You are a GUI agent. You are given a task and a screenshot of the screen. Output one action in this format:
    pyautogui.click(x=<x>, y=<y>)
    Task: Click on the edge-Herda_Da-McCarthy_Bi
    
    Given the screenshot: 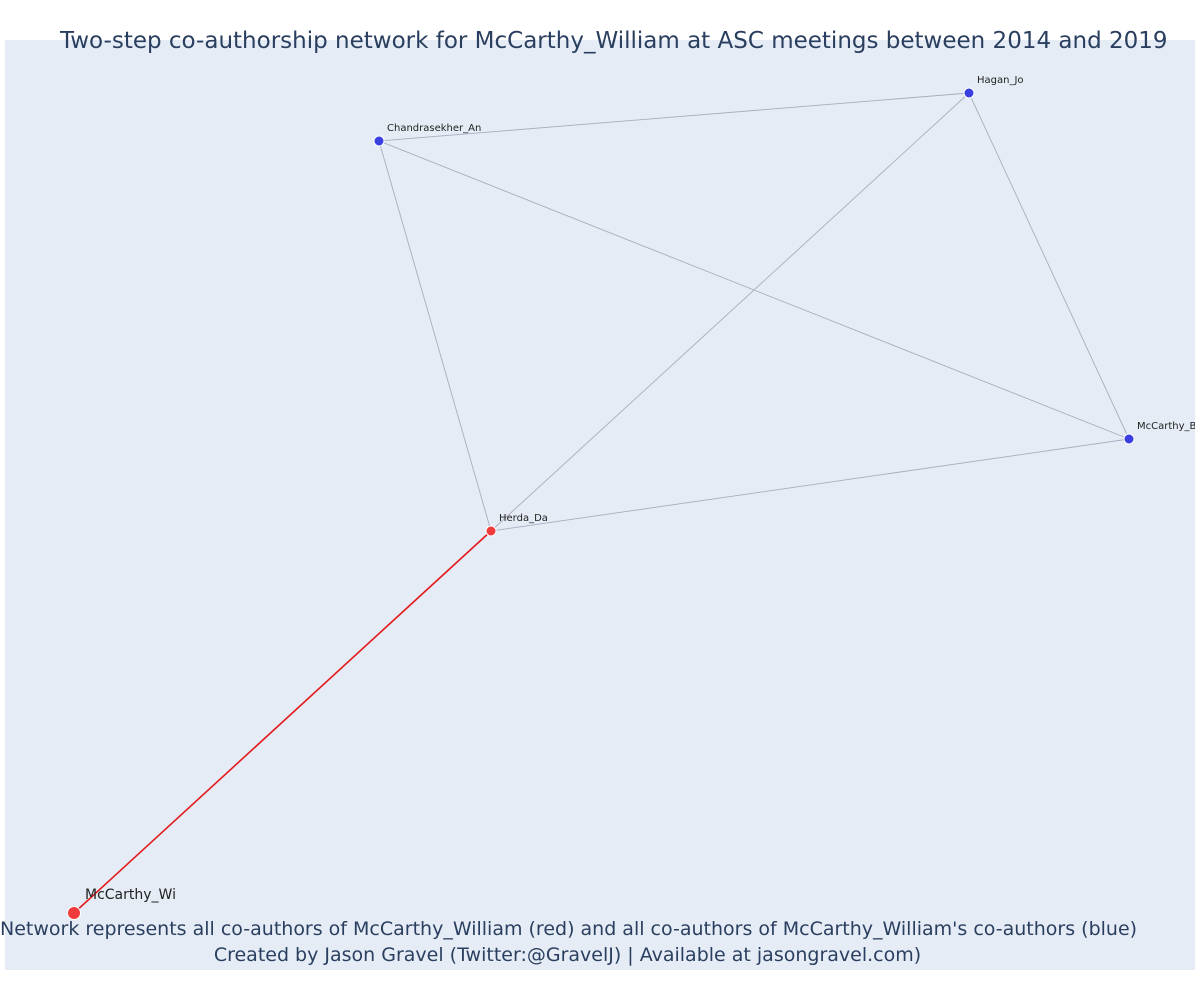 What is the action you would take?
    pyautogui.click(x=810, y=485)
    